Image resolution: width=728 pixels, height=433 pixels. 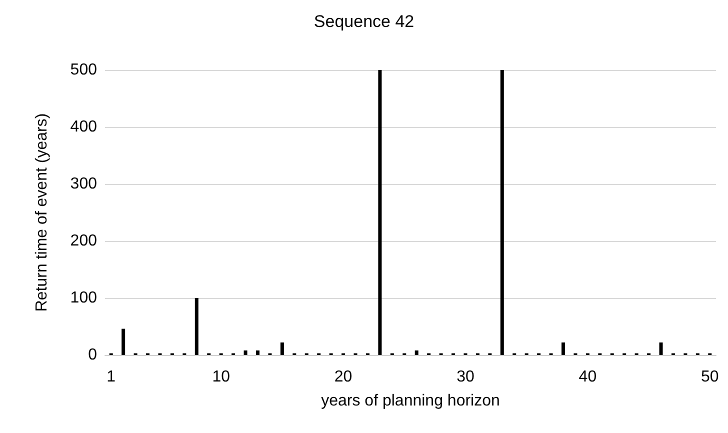 I want to click on x-axis-title: years of planning horizon, so click(x=410, y=401).